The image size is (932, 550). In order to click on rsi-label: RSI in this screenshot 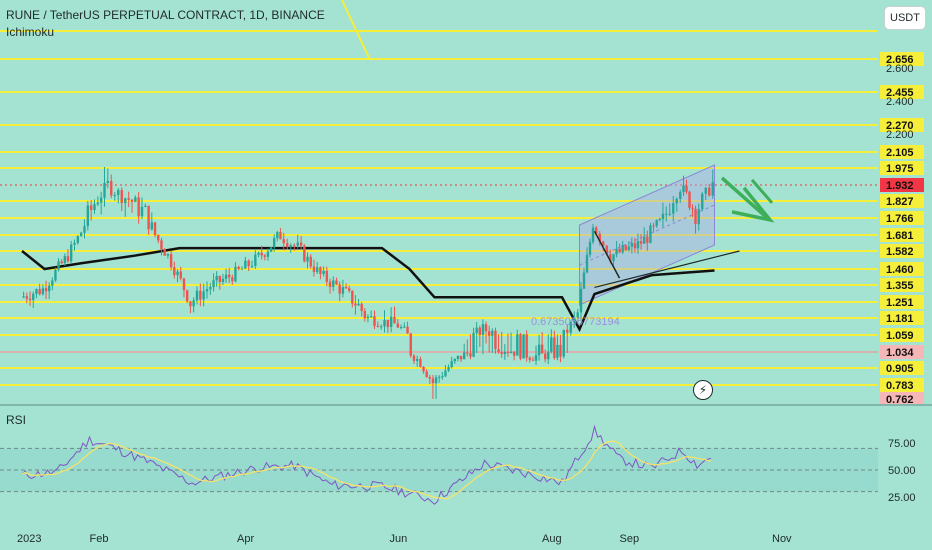, I will do `click(16, 420)`.